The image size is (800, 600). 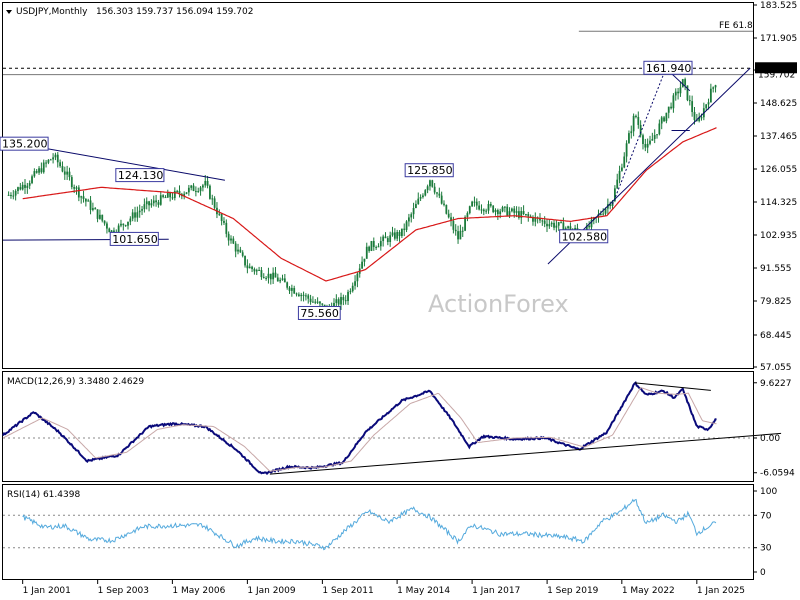 I want to click on price-label-161.940: 161.940, so click(x=668, y=67).